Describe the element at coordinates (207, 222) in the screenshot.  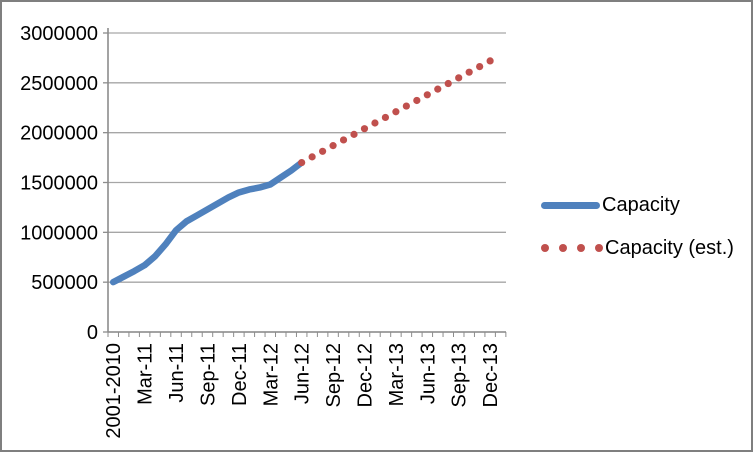
I see `capacity-line-series` at that location.